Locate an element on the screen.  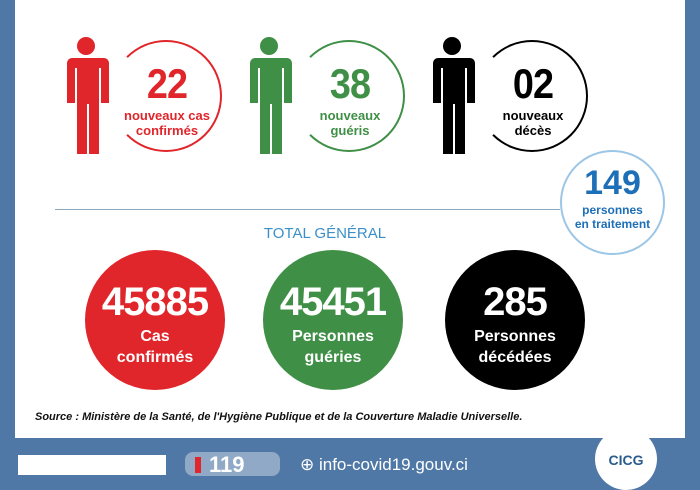
cicg-logo: CICG is located at coordinates (626, 459).